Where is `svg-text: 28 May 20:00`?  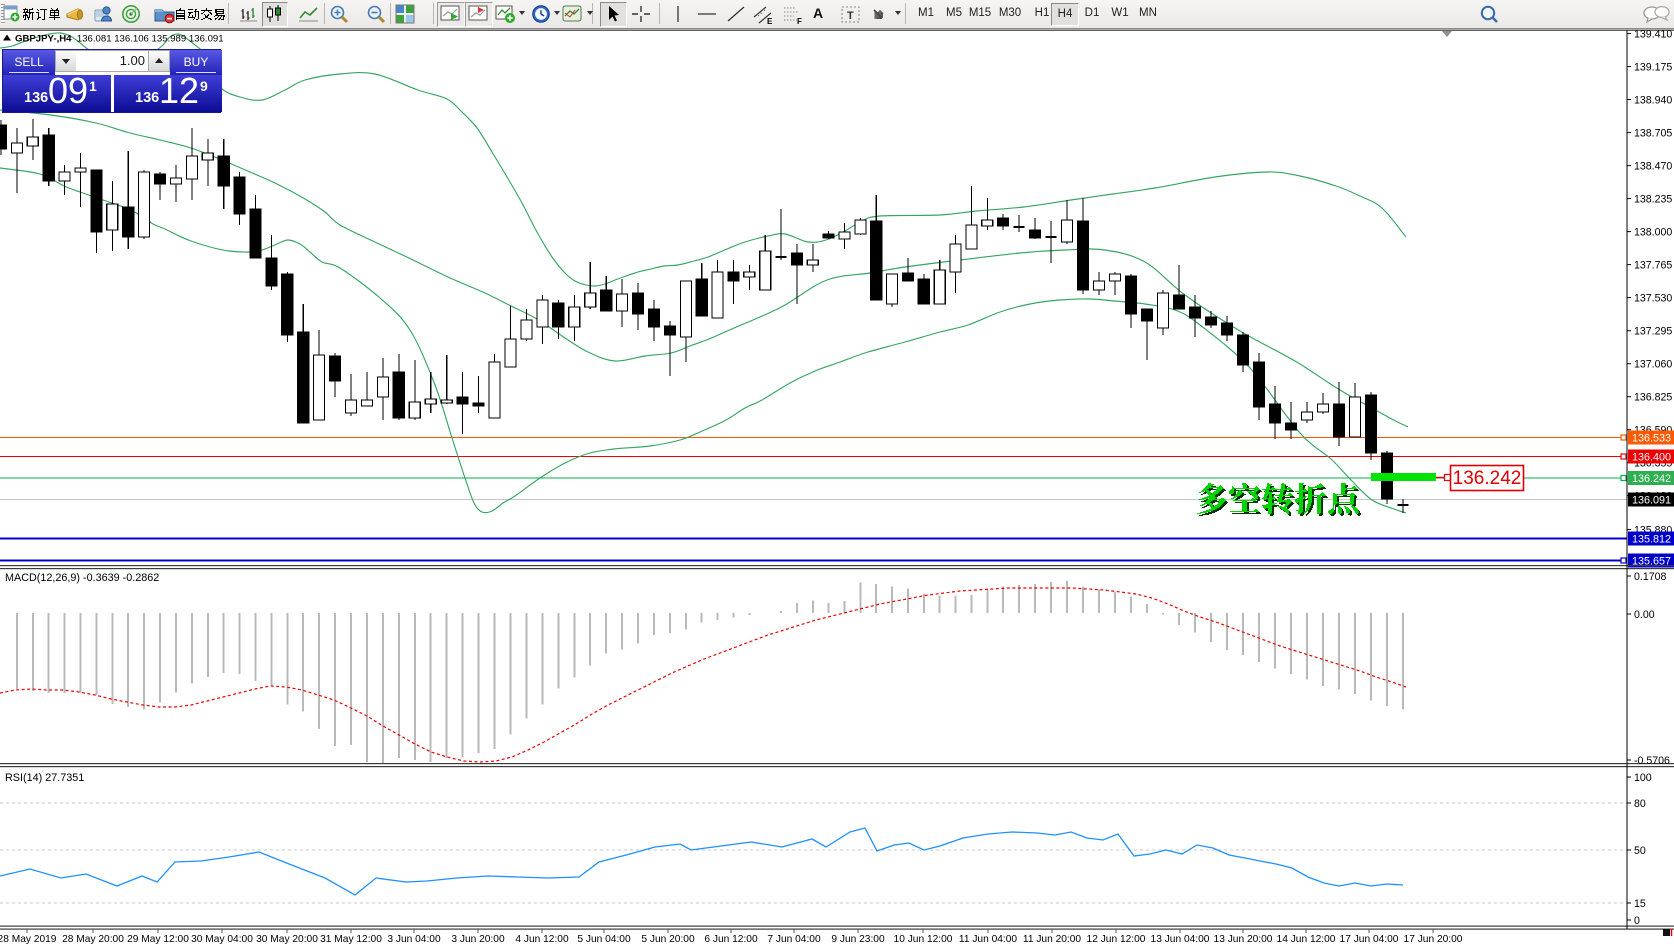
svg-text: 28 May 20:00 is located at coordinates (93, 939).